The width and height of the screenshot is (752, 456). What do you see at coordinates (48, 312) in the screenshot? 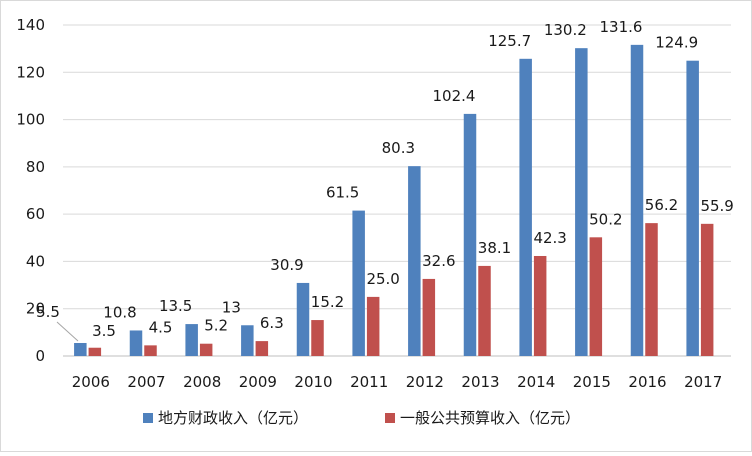
I see `data-label-series-1: 5.5` at bounding box center [48, 312].